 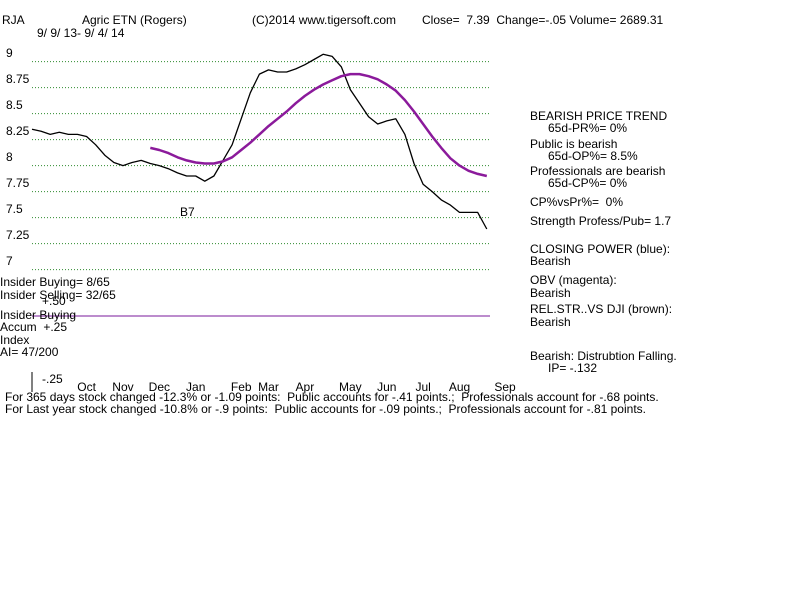 I want to click on signal-label: B7, so click(x=187, y=212).